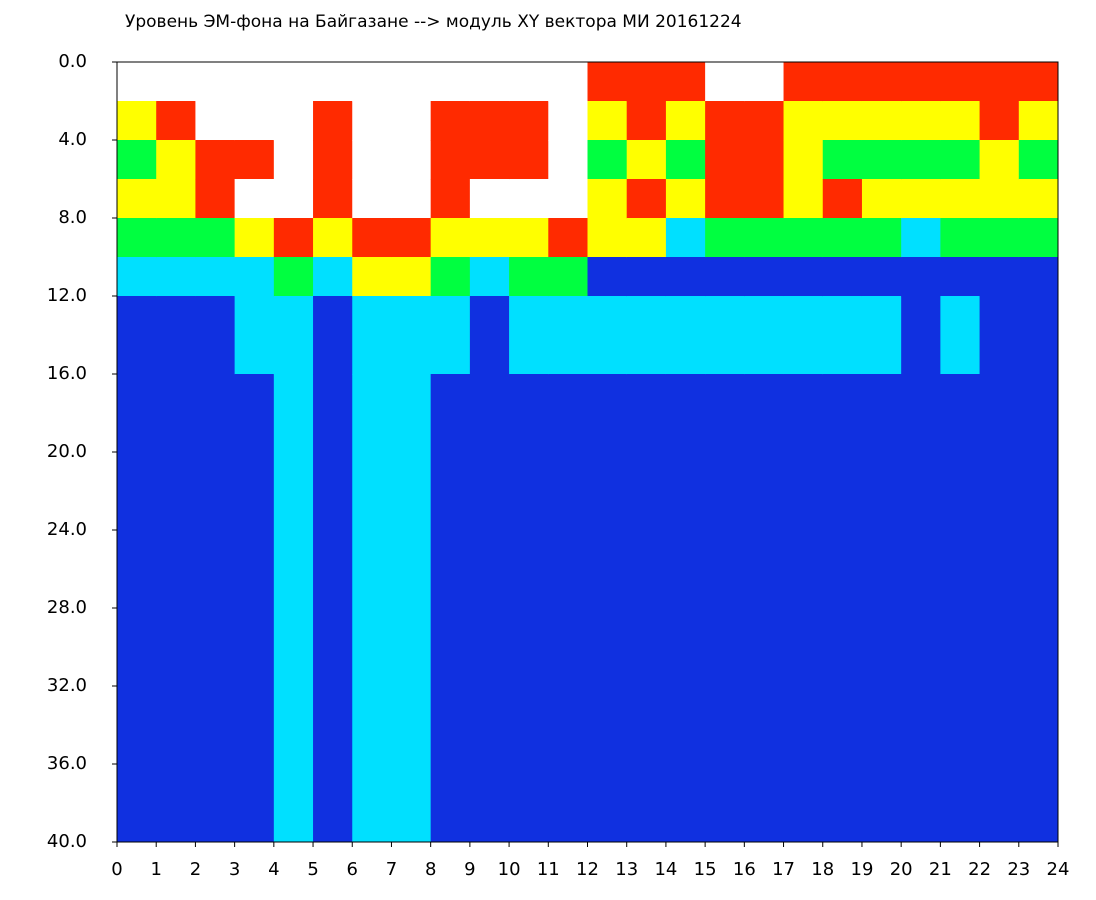 Image resolution: width=1096 pixels, height=900 pixels. Describe the element at coordinates (155, 869) in the screenshot. I see `x-tick-label: 1` at that location.